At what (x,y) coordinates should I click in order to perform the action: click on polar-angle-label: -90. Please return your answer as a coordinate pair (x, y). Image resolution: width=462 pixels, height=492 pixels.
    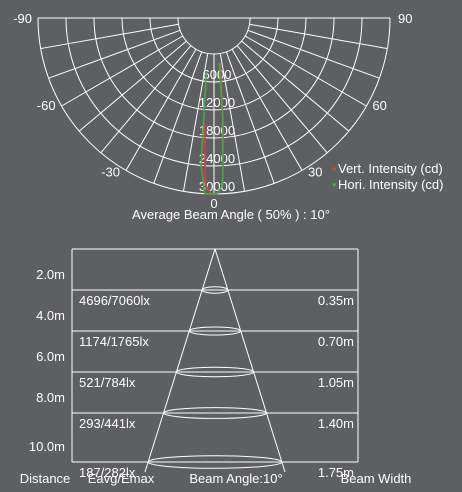
    Looking at the image, I should click on (22, 18).